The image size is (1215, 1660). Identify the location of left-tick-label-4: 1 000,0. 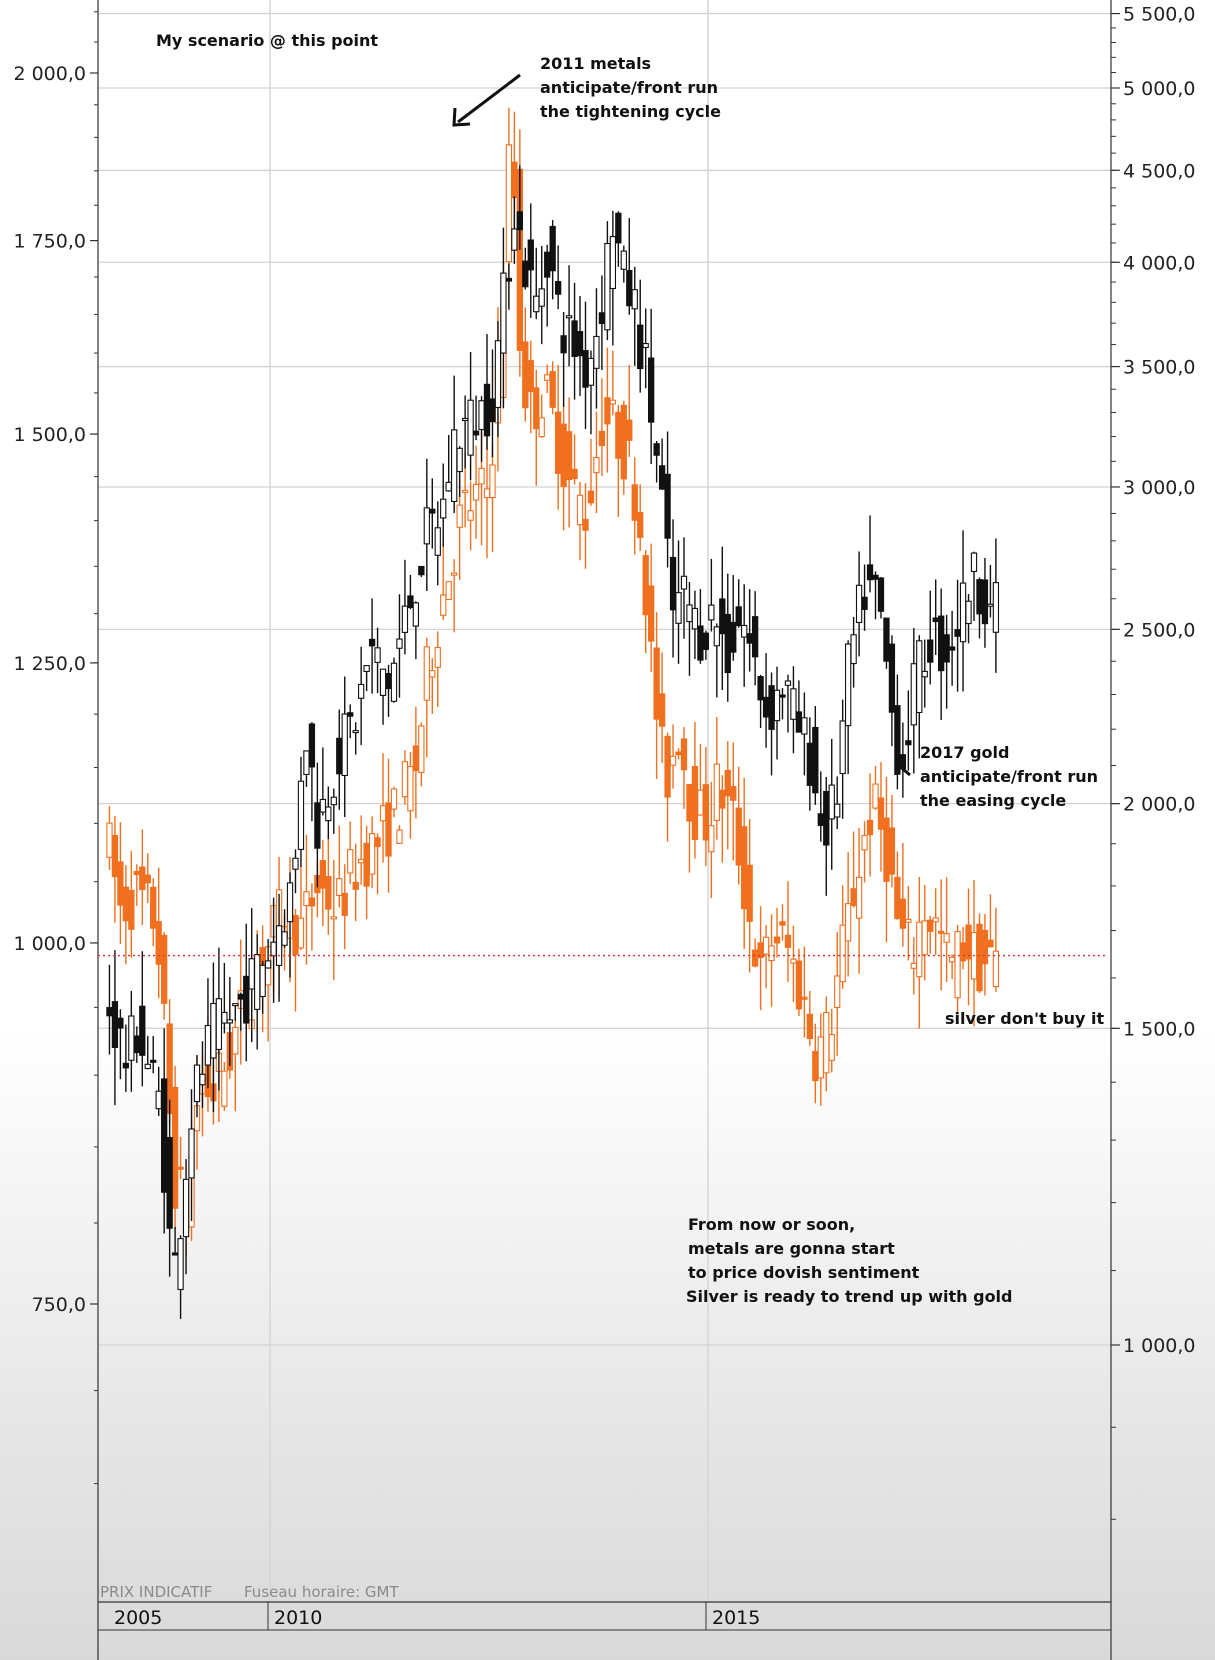
(49, 944).